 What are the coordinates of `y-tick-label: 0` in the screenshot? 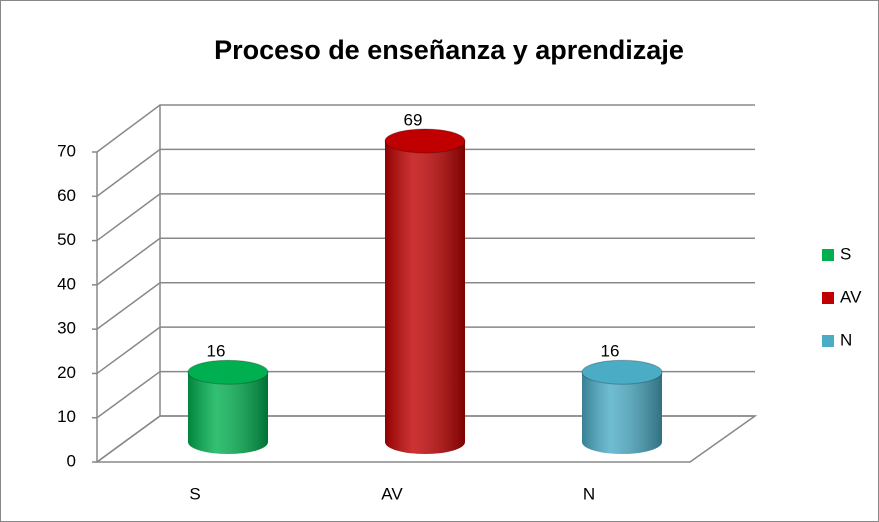 It's located at (71, 460).